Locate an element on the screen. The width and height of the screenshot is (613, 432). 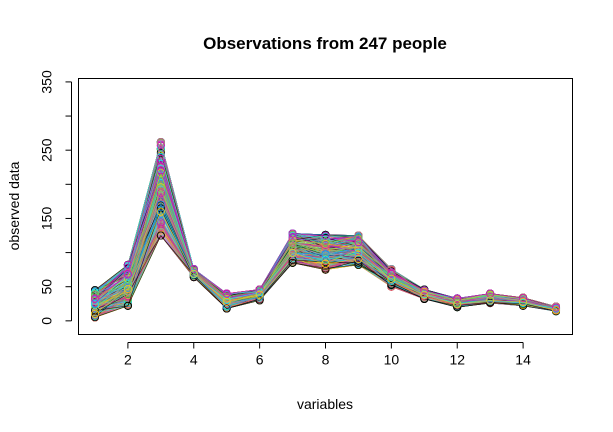
x-tick-label: 14 is located at coordinates (523, 360).